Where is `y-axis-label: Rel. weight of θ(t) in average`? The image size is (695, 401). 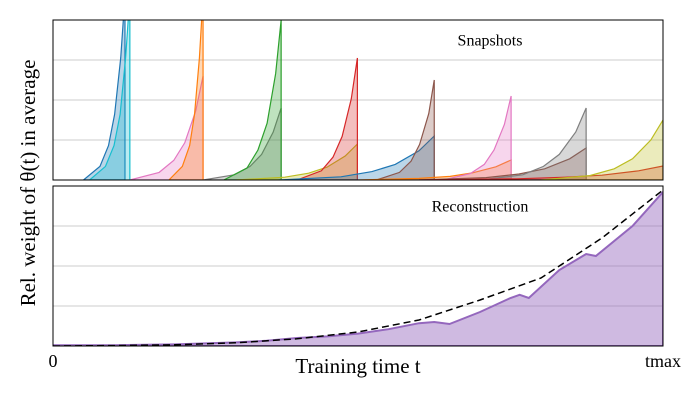
y-axis-label: Rel. weight of θ(t) in average is located at coordinates (28, 183).